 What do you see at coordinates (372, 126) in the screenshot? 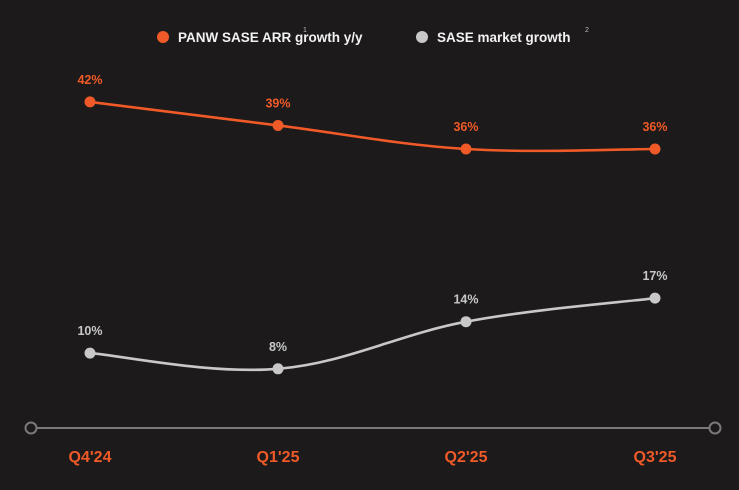
I see `series-line-panw` at bounding box center [372, 126].